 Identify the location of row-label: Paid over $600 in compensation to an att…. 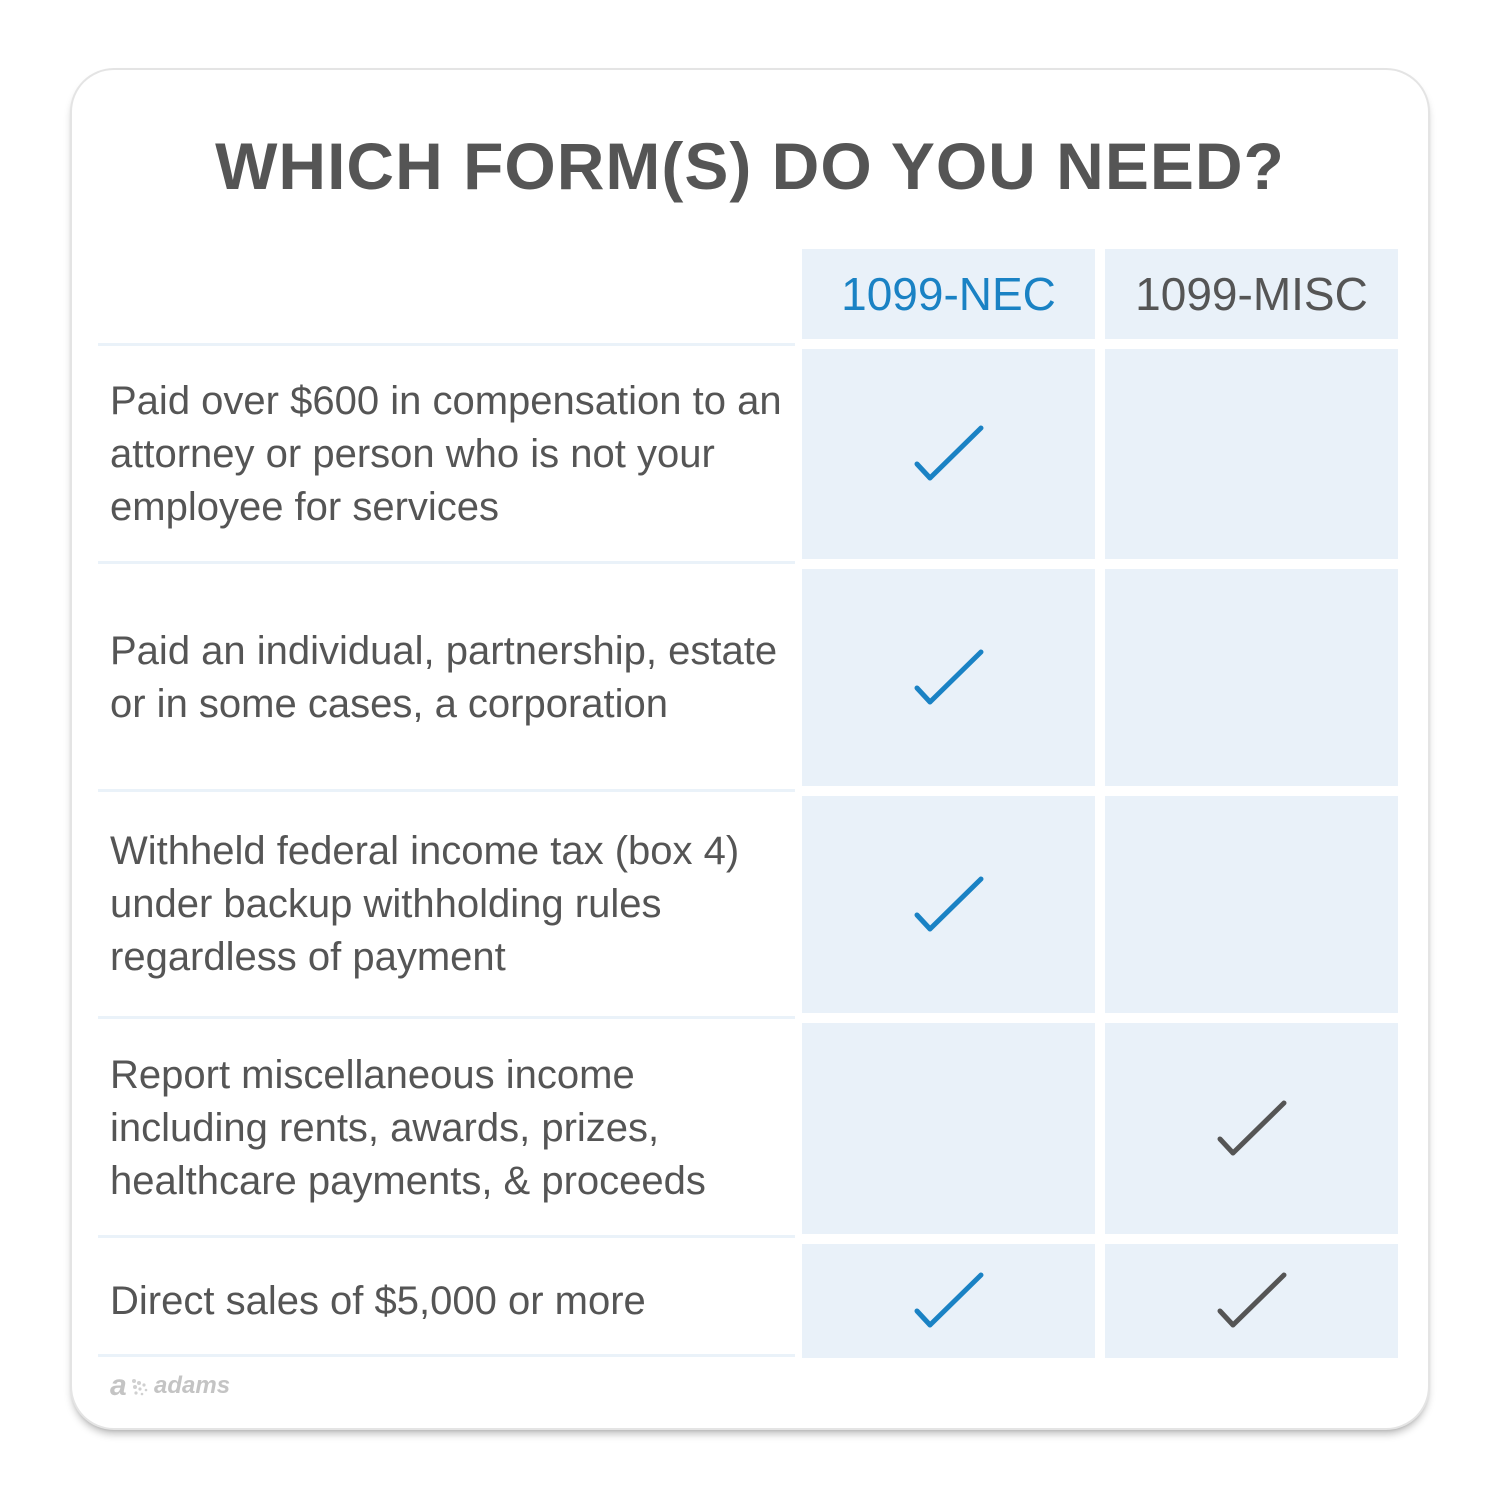
(450, 454).